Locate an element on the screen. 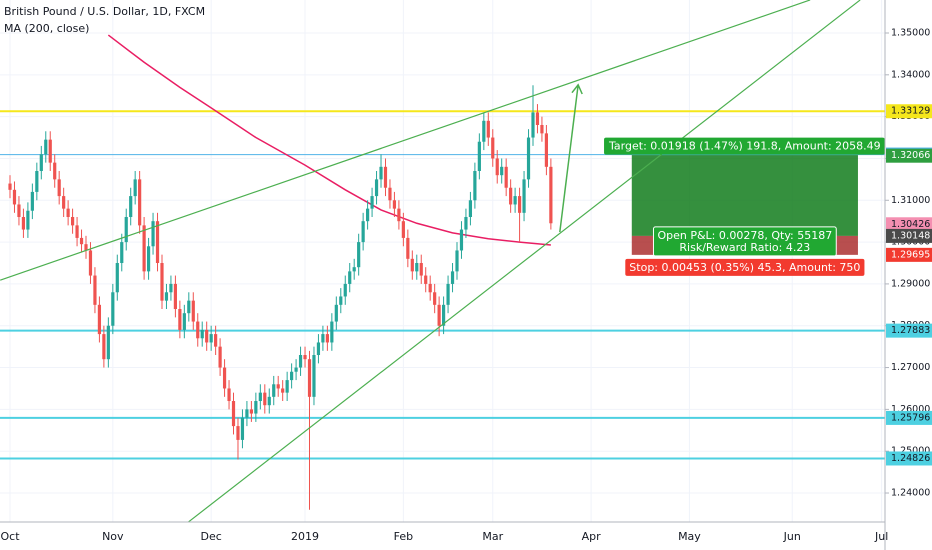 The height and width of the screenshot is (550, 932). price-label: 1.27883 is located at coordinates (910, 330).